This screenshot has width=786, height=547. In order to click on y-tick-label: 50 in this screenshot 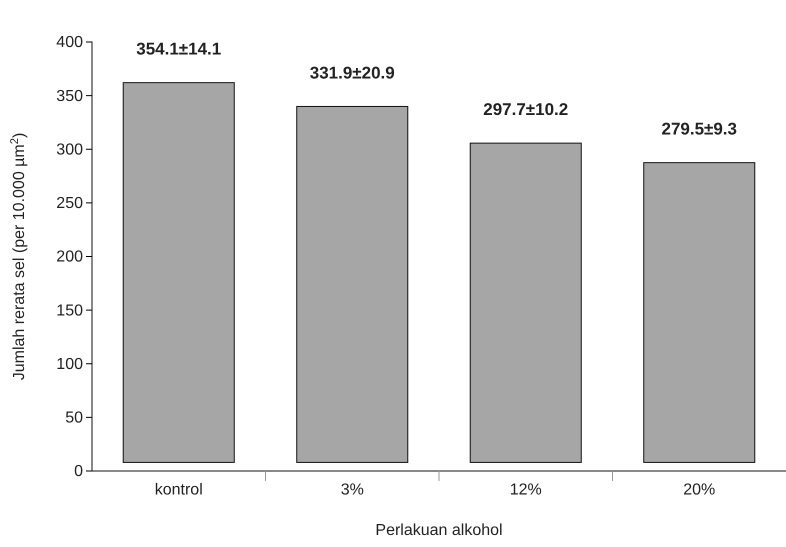, I will do `click(74, 417)`.